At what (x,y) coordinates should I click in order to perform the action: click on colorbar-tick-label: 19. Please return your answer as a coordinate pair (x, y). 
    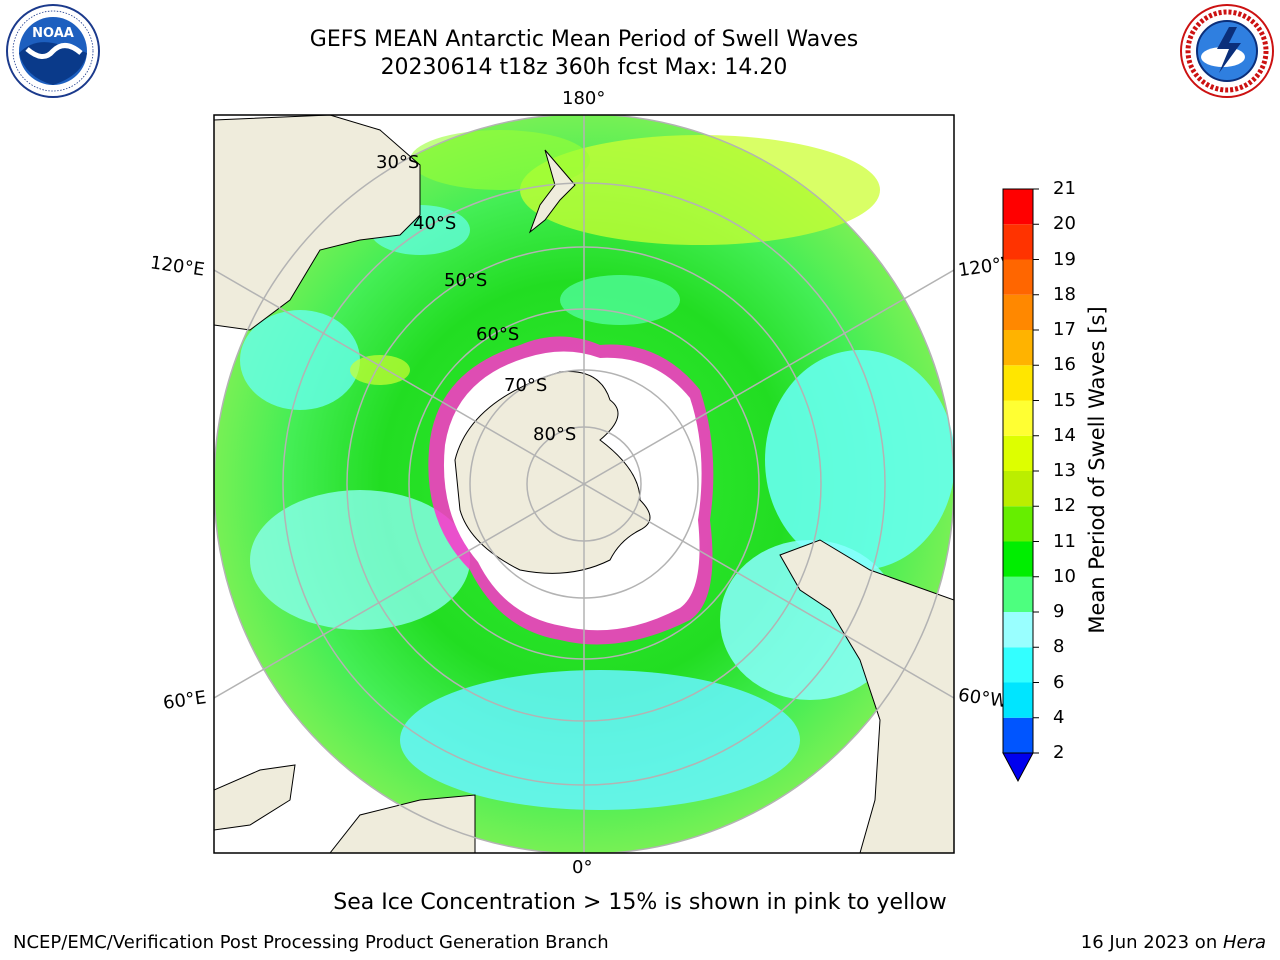
    Looking at the image, I should click on (1064, 259).